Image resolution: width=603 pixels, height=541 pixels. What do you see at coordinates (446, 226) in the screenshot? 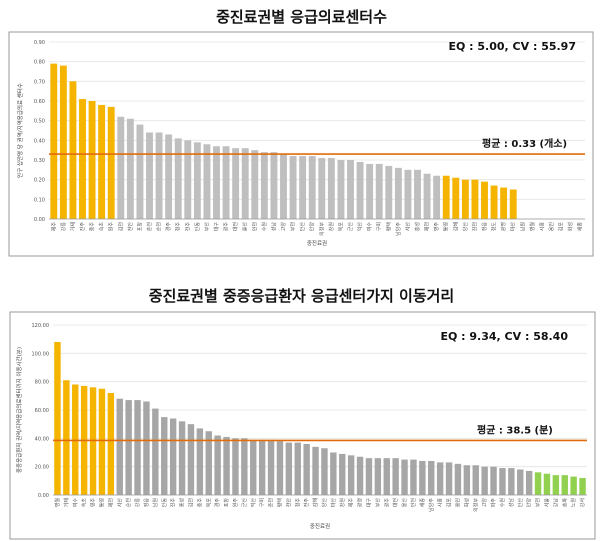
I see `x-tick-label: 통영` at bounding box center [446, 226].